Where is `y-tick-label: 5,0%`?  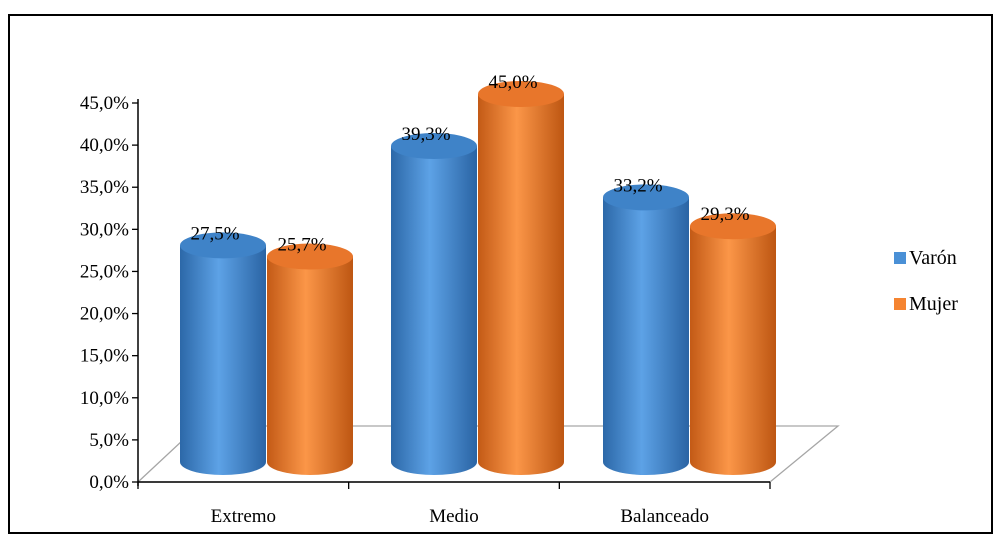
y-tick-label: 5,0% is located at coordinates (109, 440).